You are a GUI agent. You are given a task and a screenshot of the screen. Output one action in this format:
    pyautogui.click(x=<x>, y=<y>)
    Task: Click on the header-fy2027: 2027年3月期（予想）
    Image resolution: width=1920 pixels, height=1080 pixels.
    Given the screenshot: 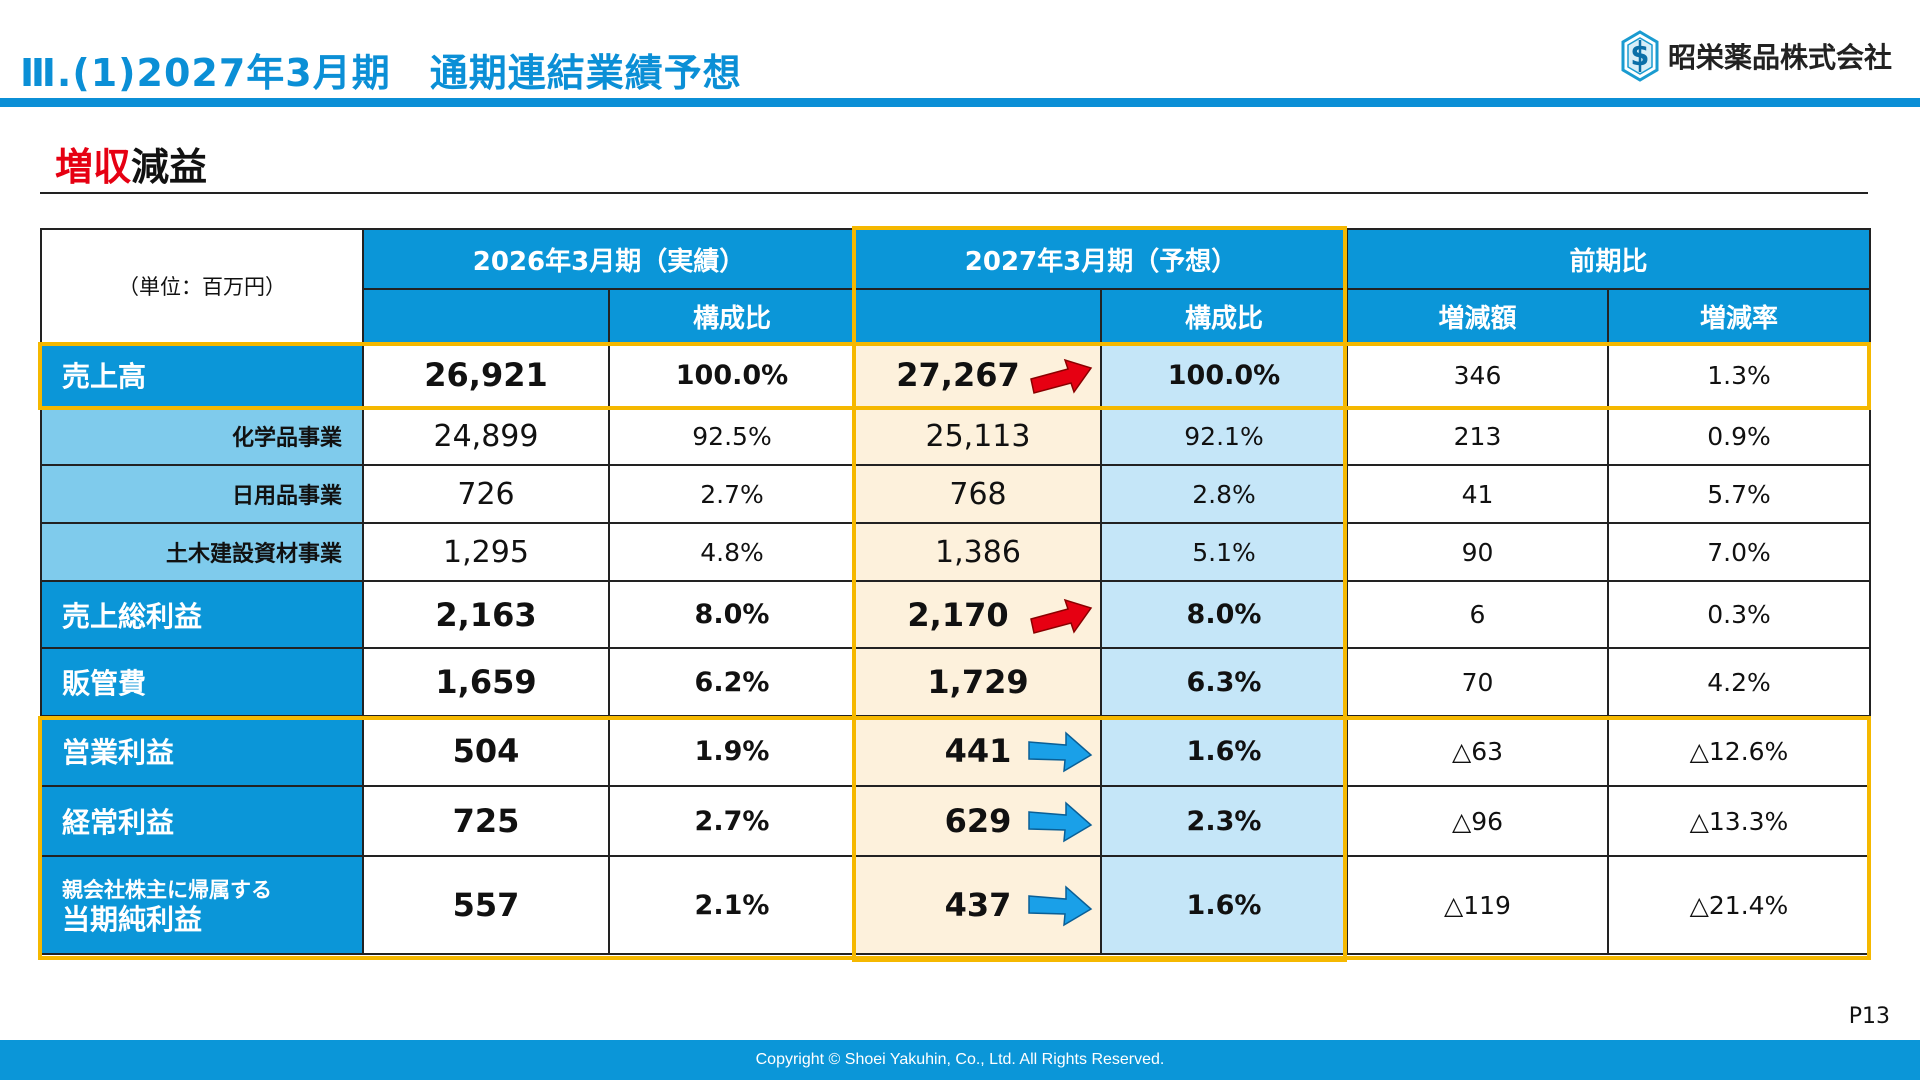 What is the action you would take?
    pyautogui.click(x=1101, y=259)
    